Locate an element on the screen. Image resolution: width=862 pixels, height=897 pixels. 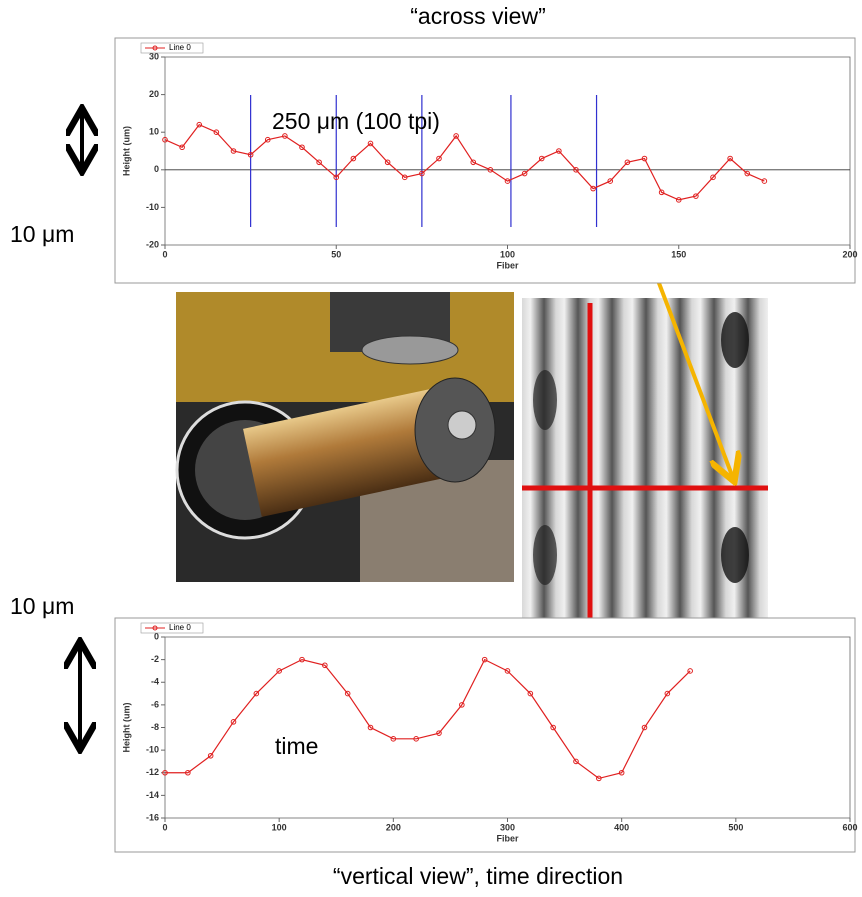
spacing-label: 250 μm (100 tpi) is located at coordinates (356, 121).